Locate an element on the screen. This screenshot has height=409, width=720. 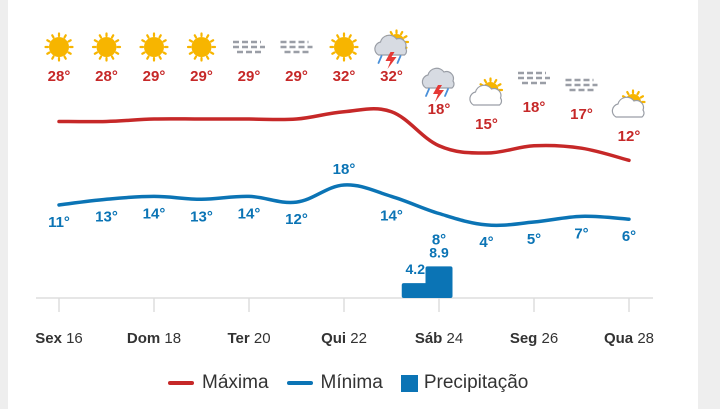
precip-value-label: 4.2 is located at coordinates (416, 269).